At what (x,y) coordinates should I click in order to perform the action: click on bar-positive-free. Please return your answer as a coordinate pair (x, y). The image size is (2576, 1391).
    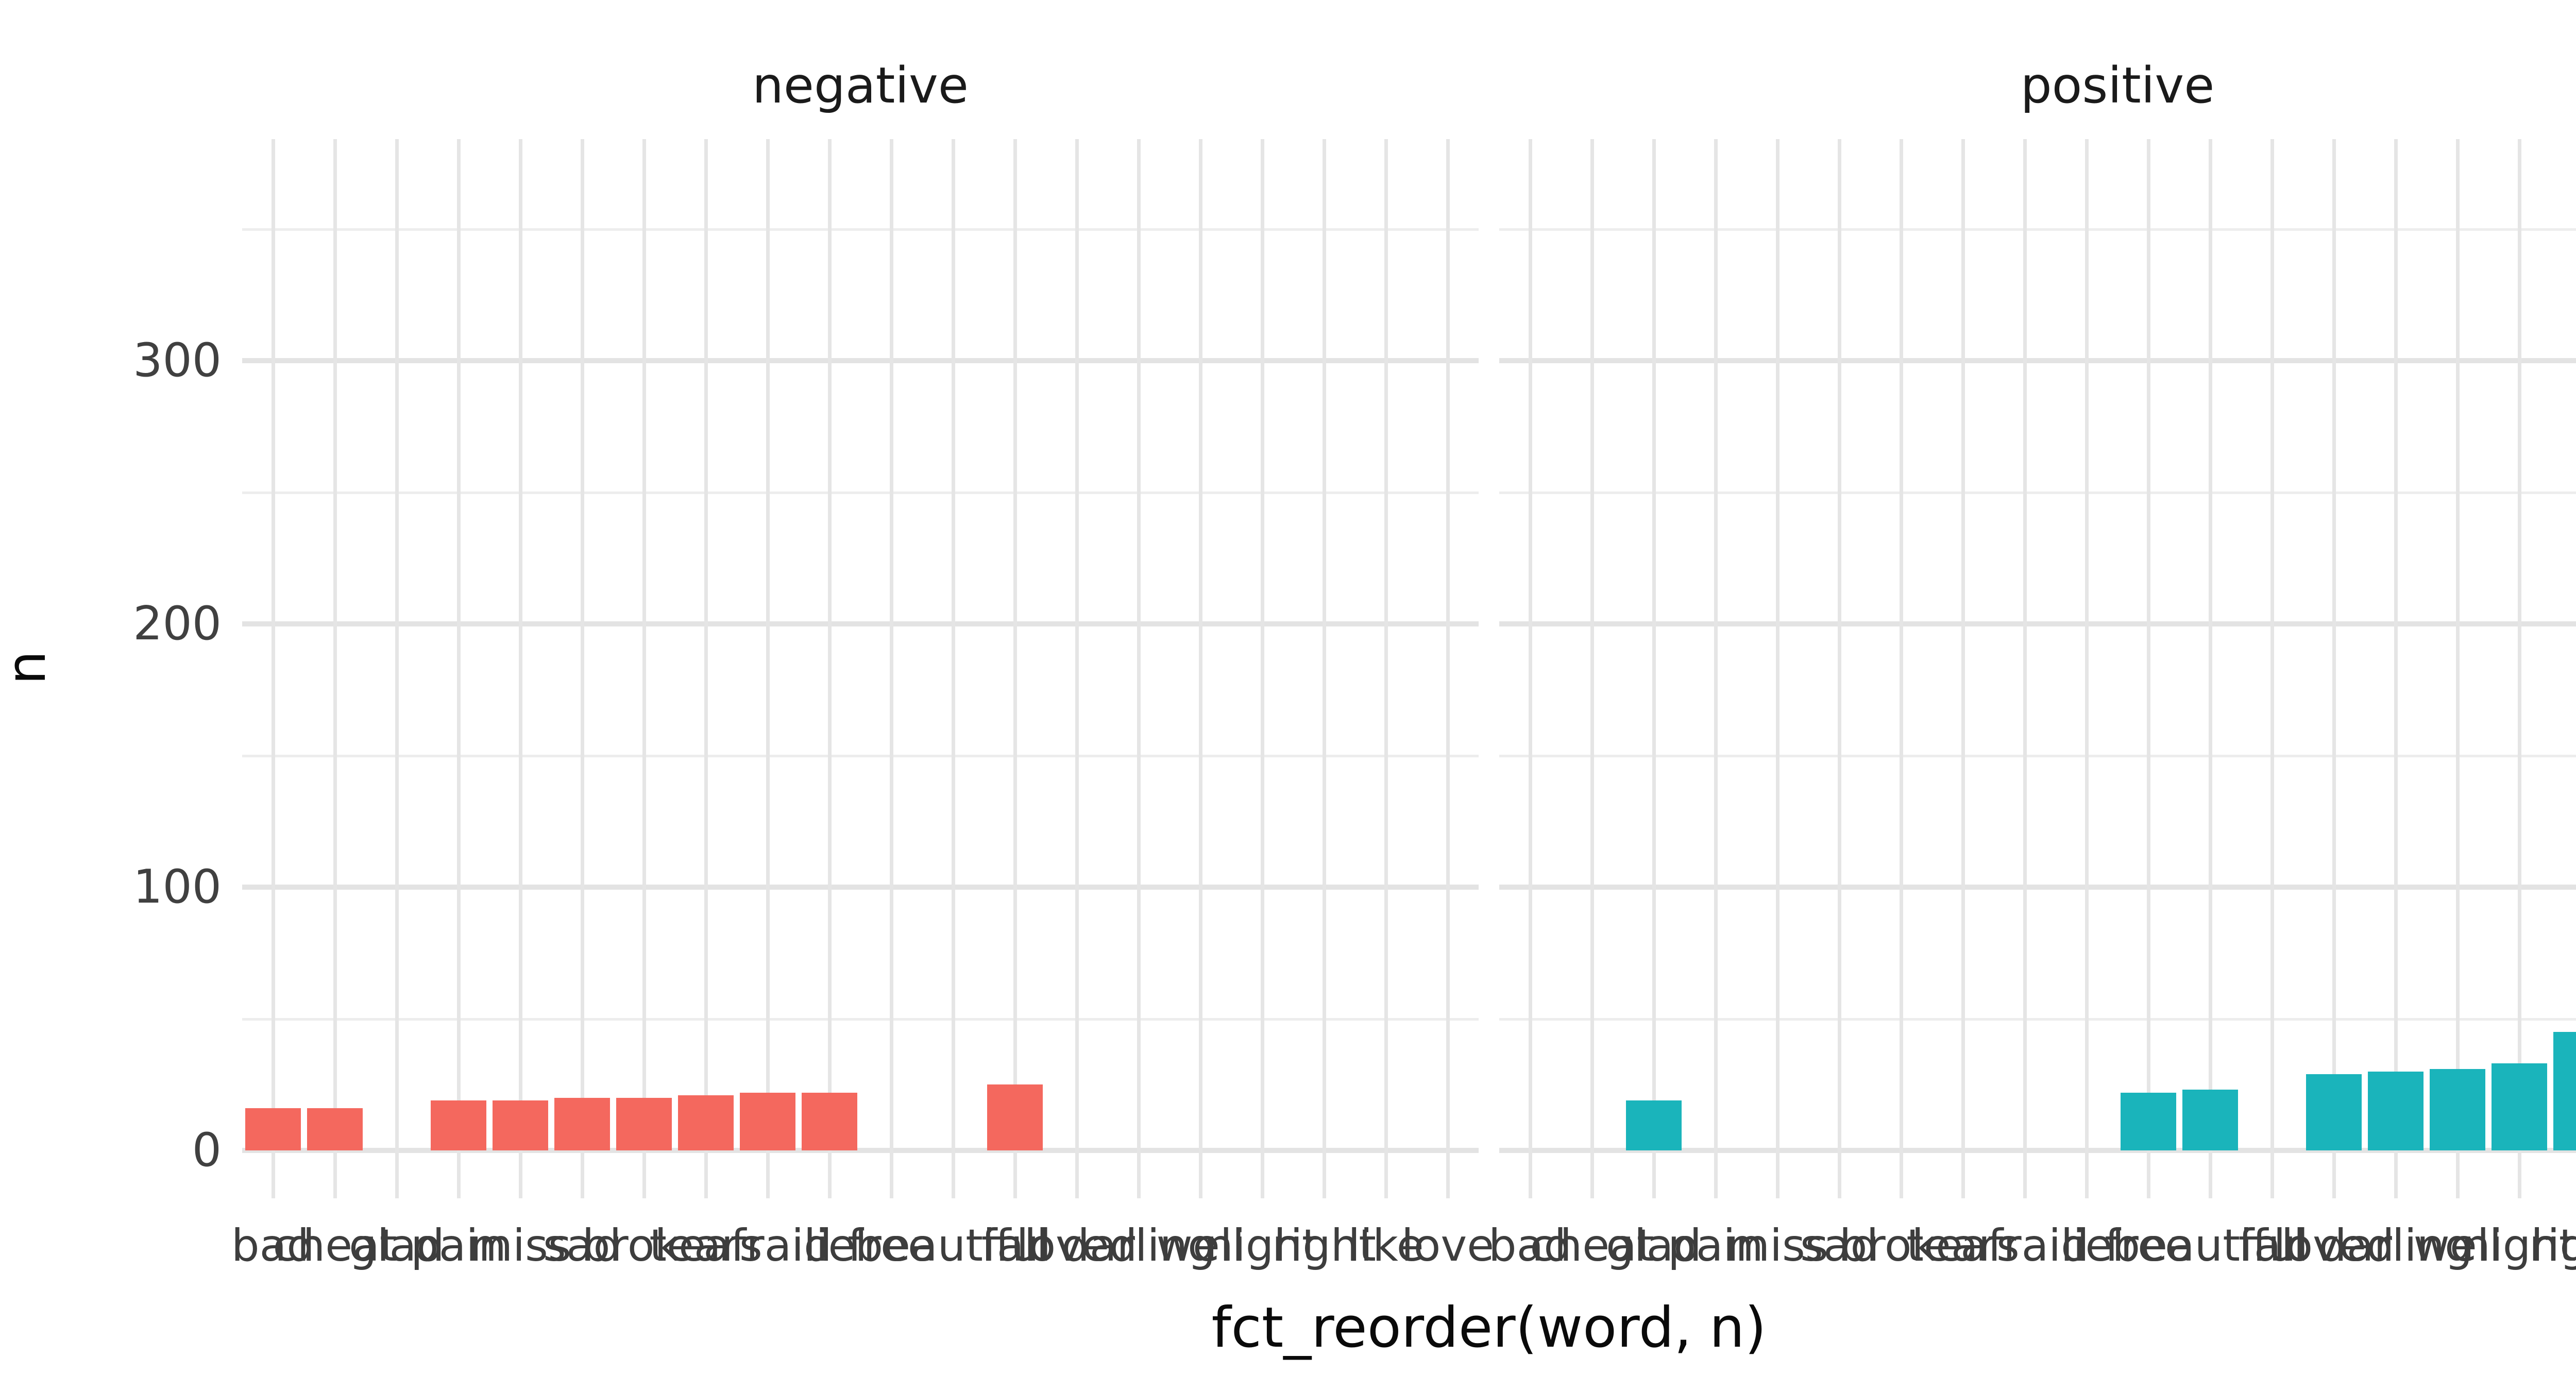
    Looking at the image, I should click on (2148, 1121).